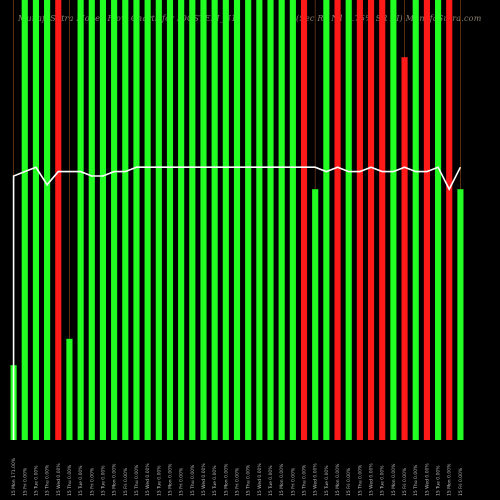  Describe the element at coordinates (389, 18) in the screenshot. I see `chart-header-right: (Sec Re N1 9.75% SR XI) MunafaSutra.com` at that location.